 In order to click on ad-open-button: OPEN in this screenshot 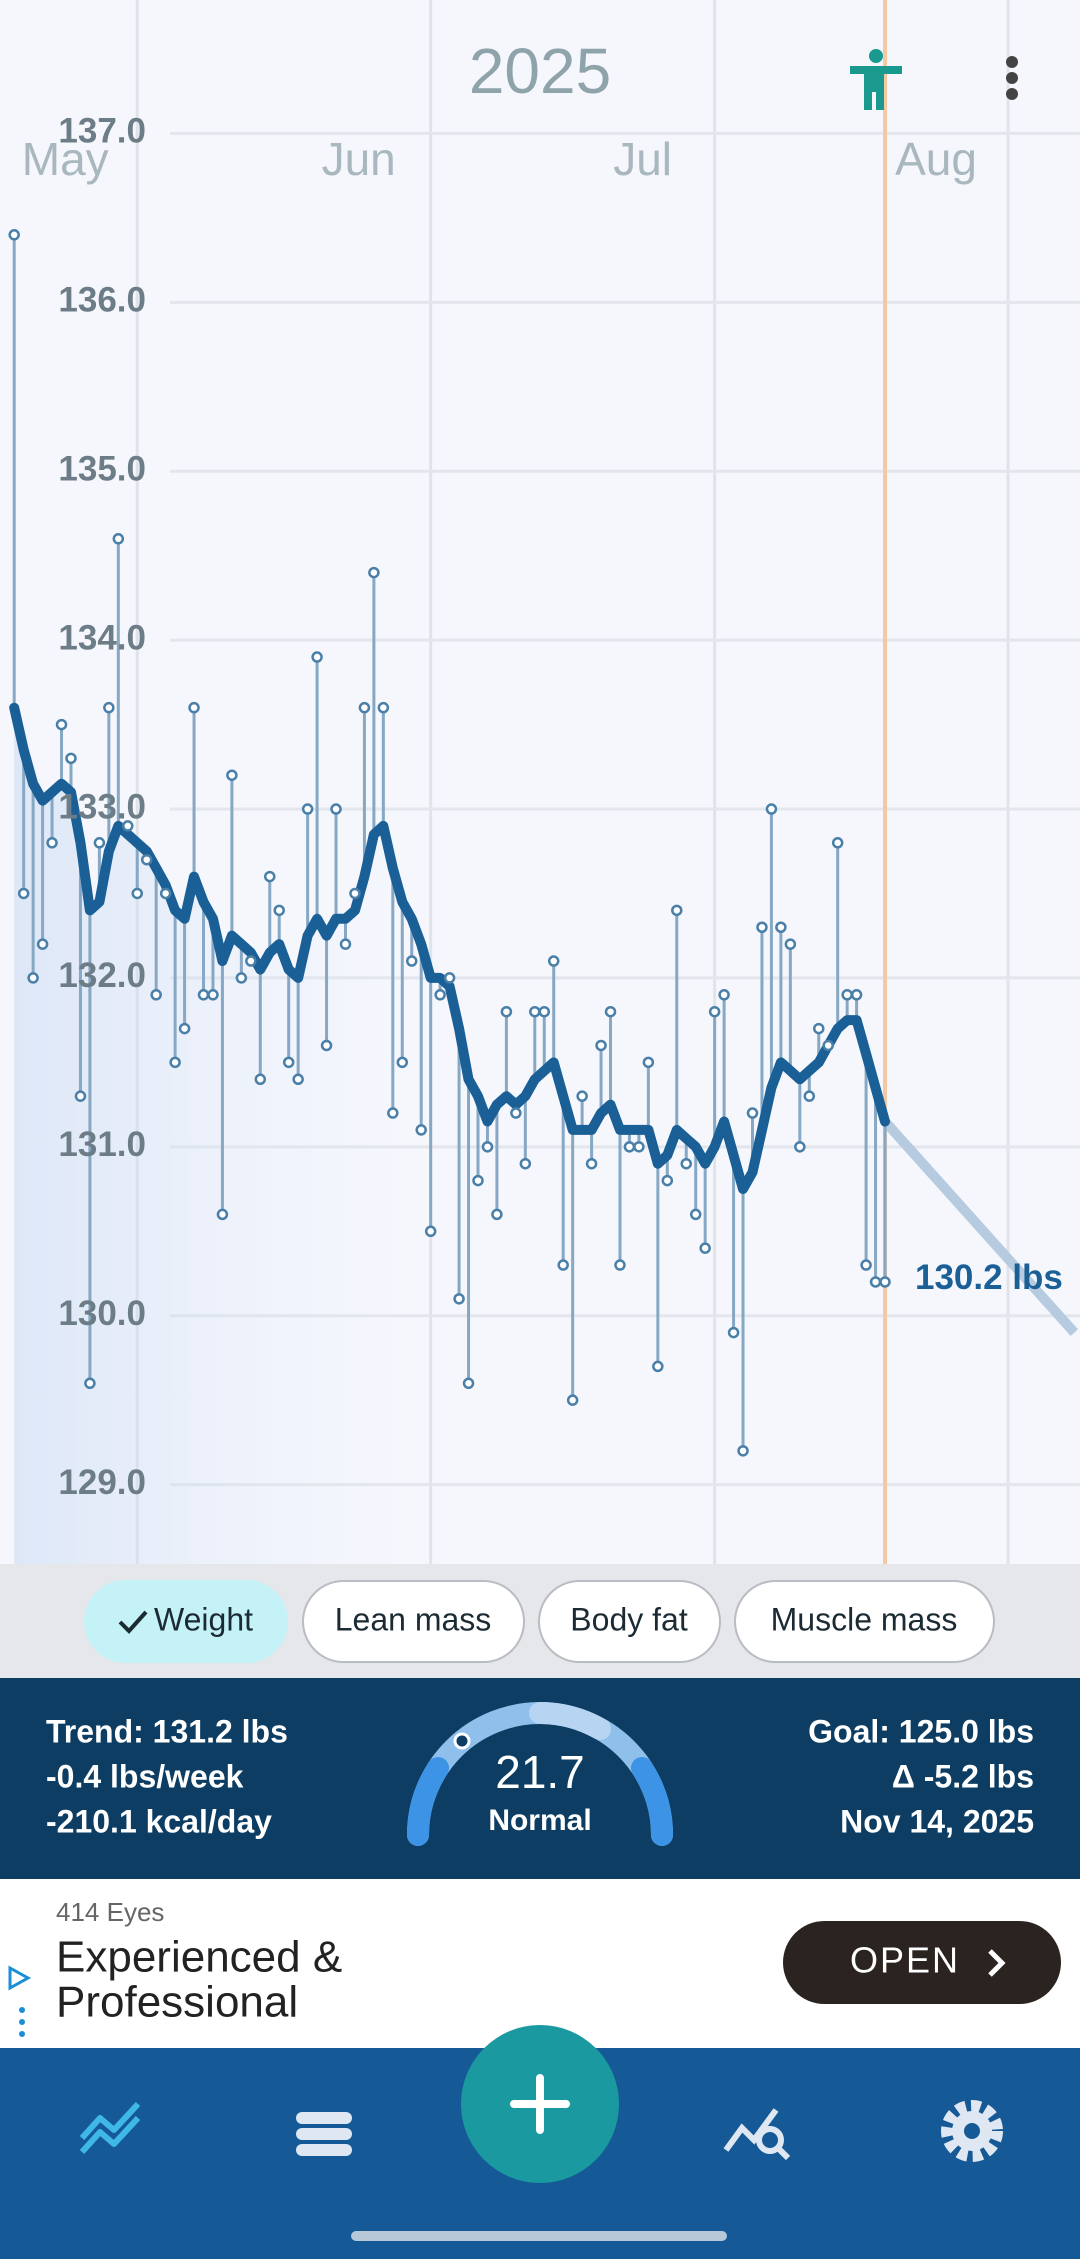, I will do `click(922, 1962)`.